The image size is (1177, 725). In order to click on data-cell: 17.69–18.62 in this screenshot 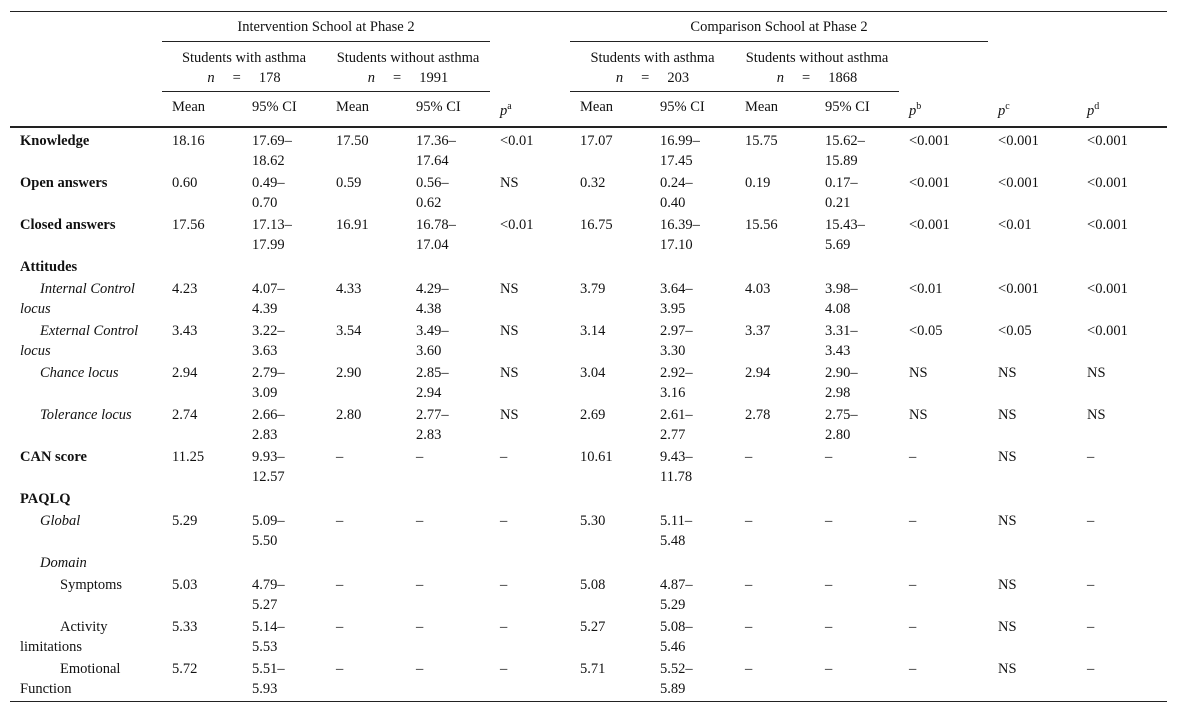, I will do `click(272, 151)`.